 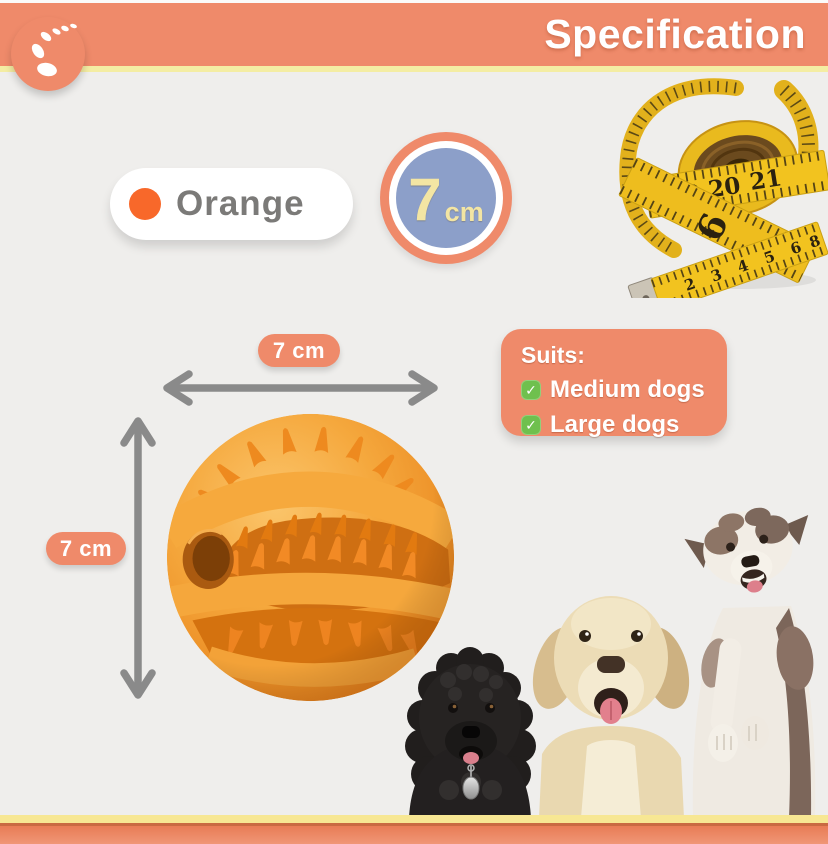 What do you see at coordinates (414, 819) in the screenshot?
I see `bottom-accent-line` at bounding box center [414, 819].